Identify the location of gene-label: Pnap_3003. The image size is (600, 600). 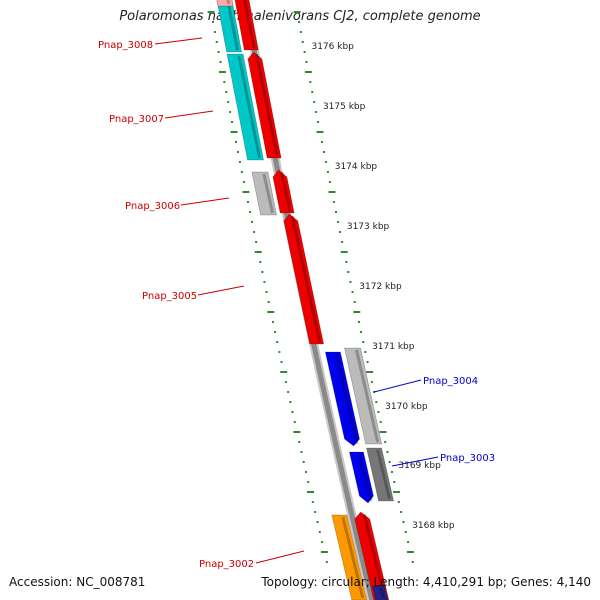
(467, 458).